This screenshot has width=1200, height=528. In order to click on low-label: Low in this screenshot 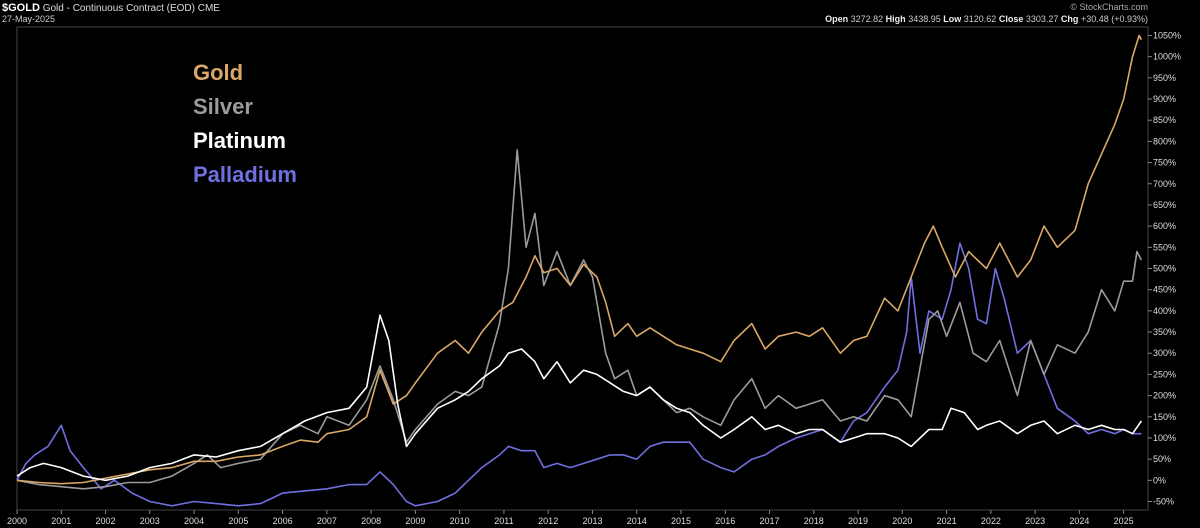, I will do `click(952, 19)`.